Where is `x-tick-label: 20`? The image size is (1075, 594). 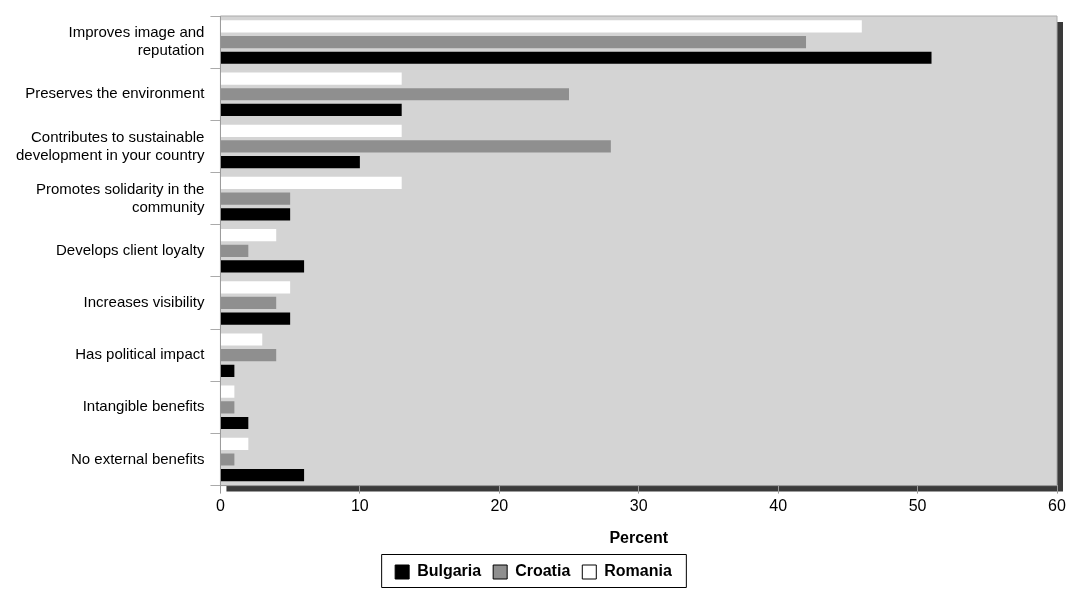
x-tick-label: 20 is located at coordinates (499, 505).